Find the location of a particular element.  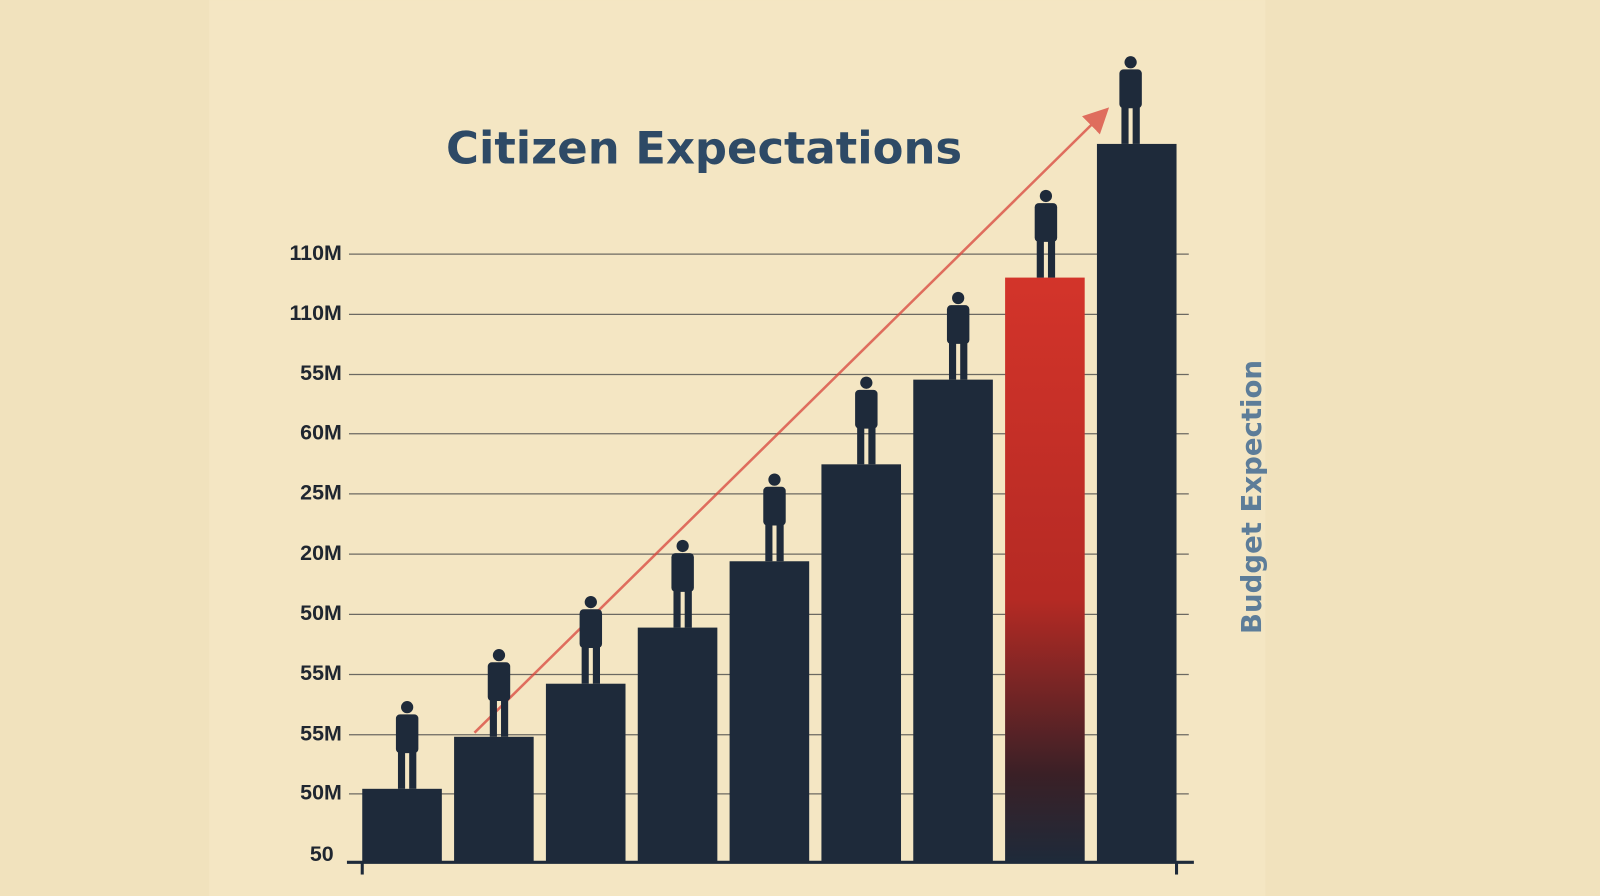

title: Citizen Expectations is located at coordinates (704, 147).